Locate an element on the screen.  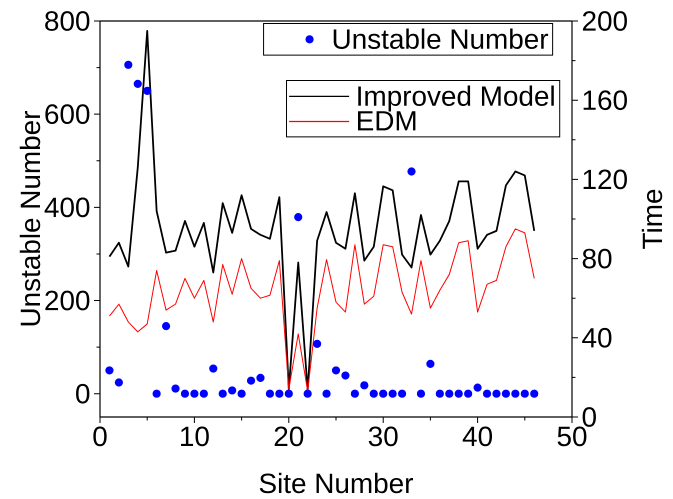
y-tick-label: 600 is located at coordinates (67, 114).